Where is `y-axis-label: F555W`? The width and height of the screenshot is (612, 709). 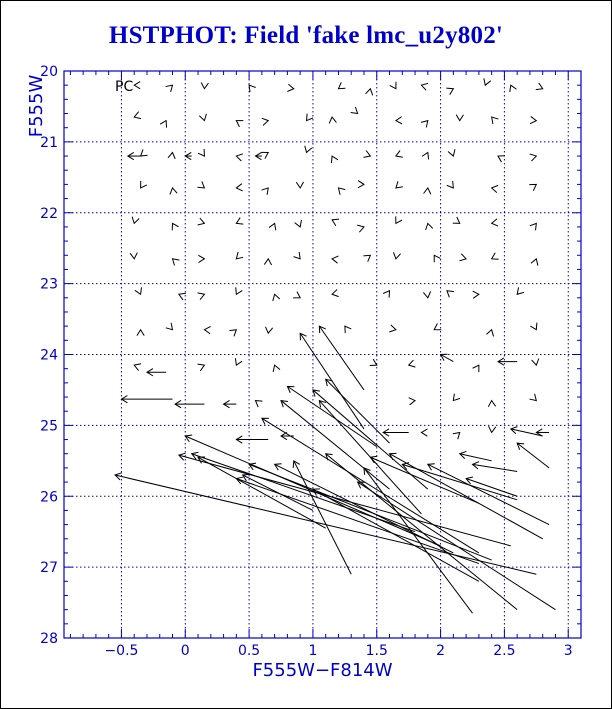 y-axis-label: F555W is located at coordinates (36, 106).